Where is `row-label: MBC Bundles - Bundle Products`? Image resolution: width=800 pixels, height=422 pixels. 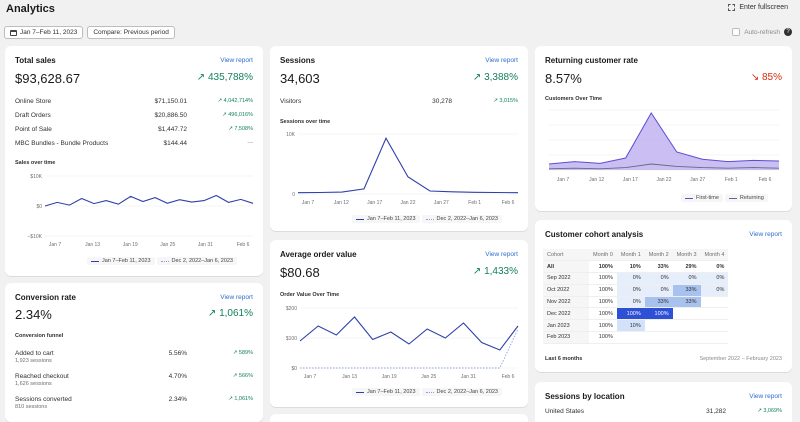 row-label: MBC Bundles - Bundle Products is located at coordinates (62, 143).